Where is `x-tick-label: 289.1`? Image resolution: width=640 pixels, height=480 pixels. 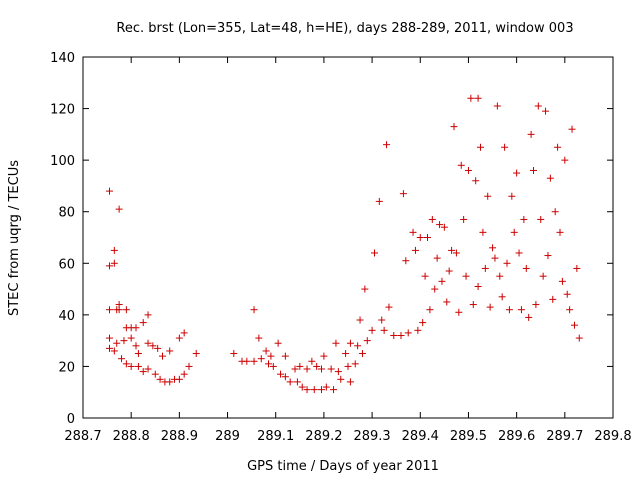 x-tick-label: 289.1 is located at coordinates (275, 436).